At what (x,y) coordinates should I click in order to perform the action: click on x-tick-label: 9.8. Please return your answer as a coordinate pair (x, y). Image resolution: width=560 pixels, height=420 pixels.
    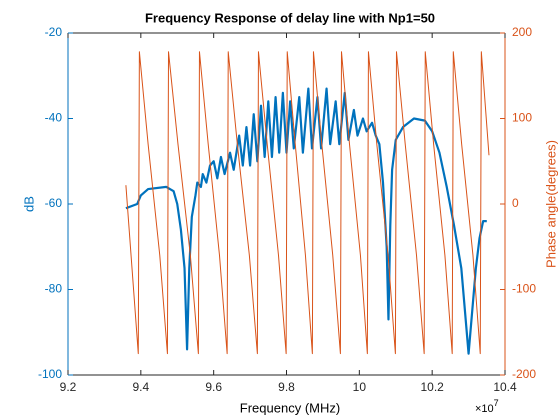
    Looking at the image, I should click on (286, 387).